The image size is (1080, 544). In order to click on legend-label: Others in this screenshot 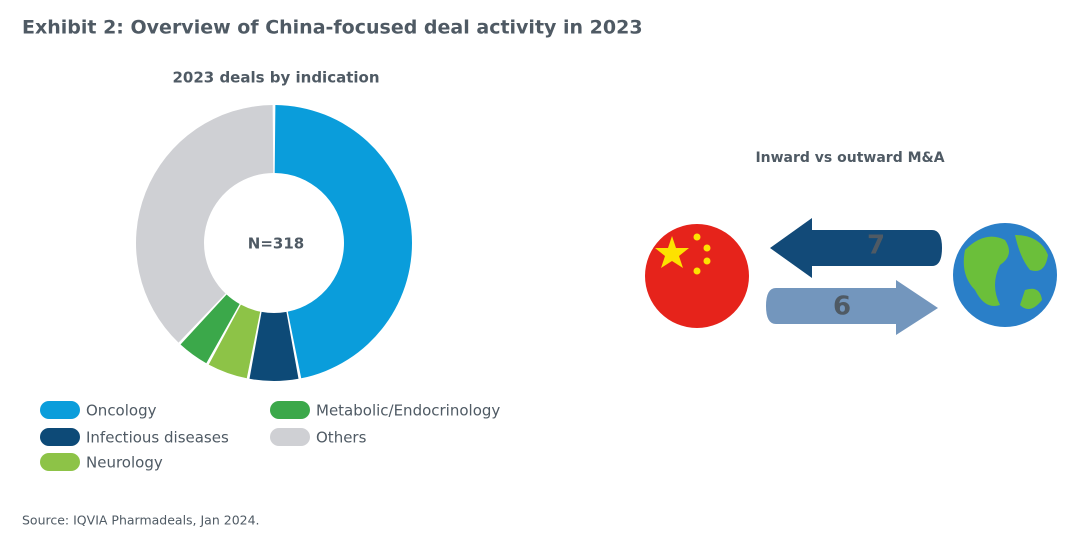, I will do `click(341, 438)`.